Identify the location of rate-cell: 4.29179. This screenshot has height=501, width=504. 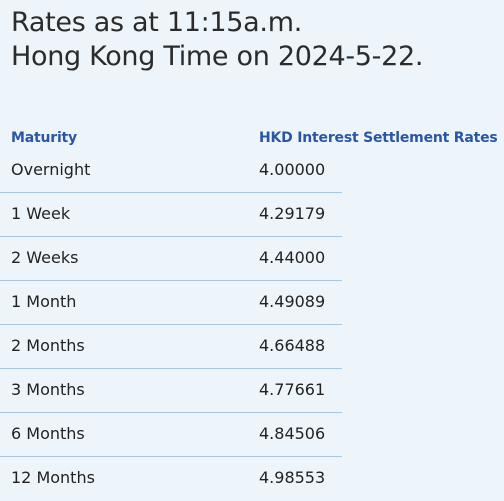
(292, 213).